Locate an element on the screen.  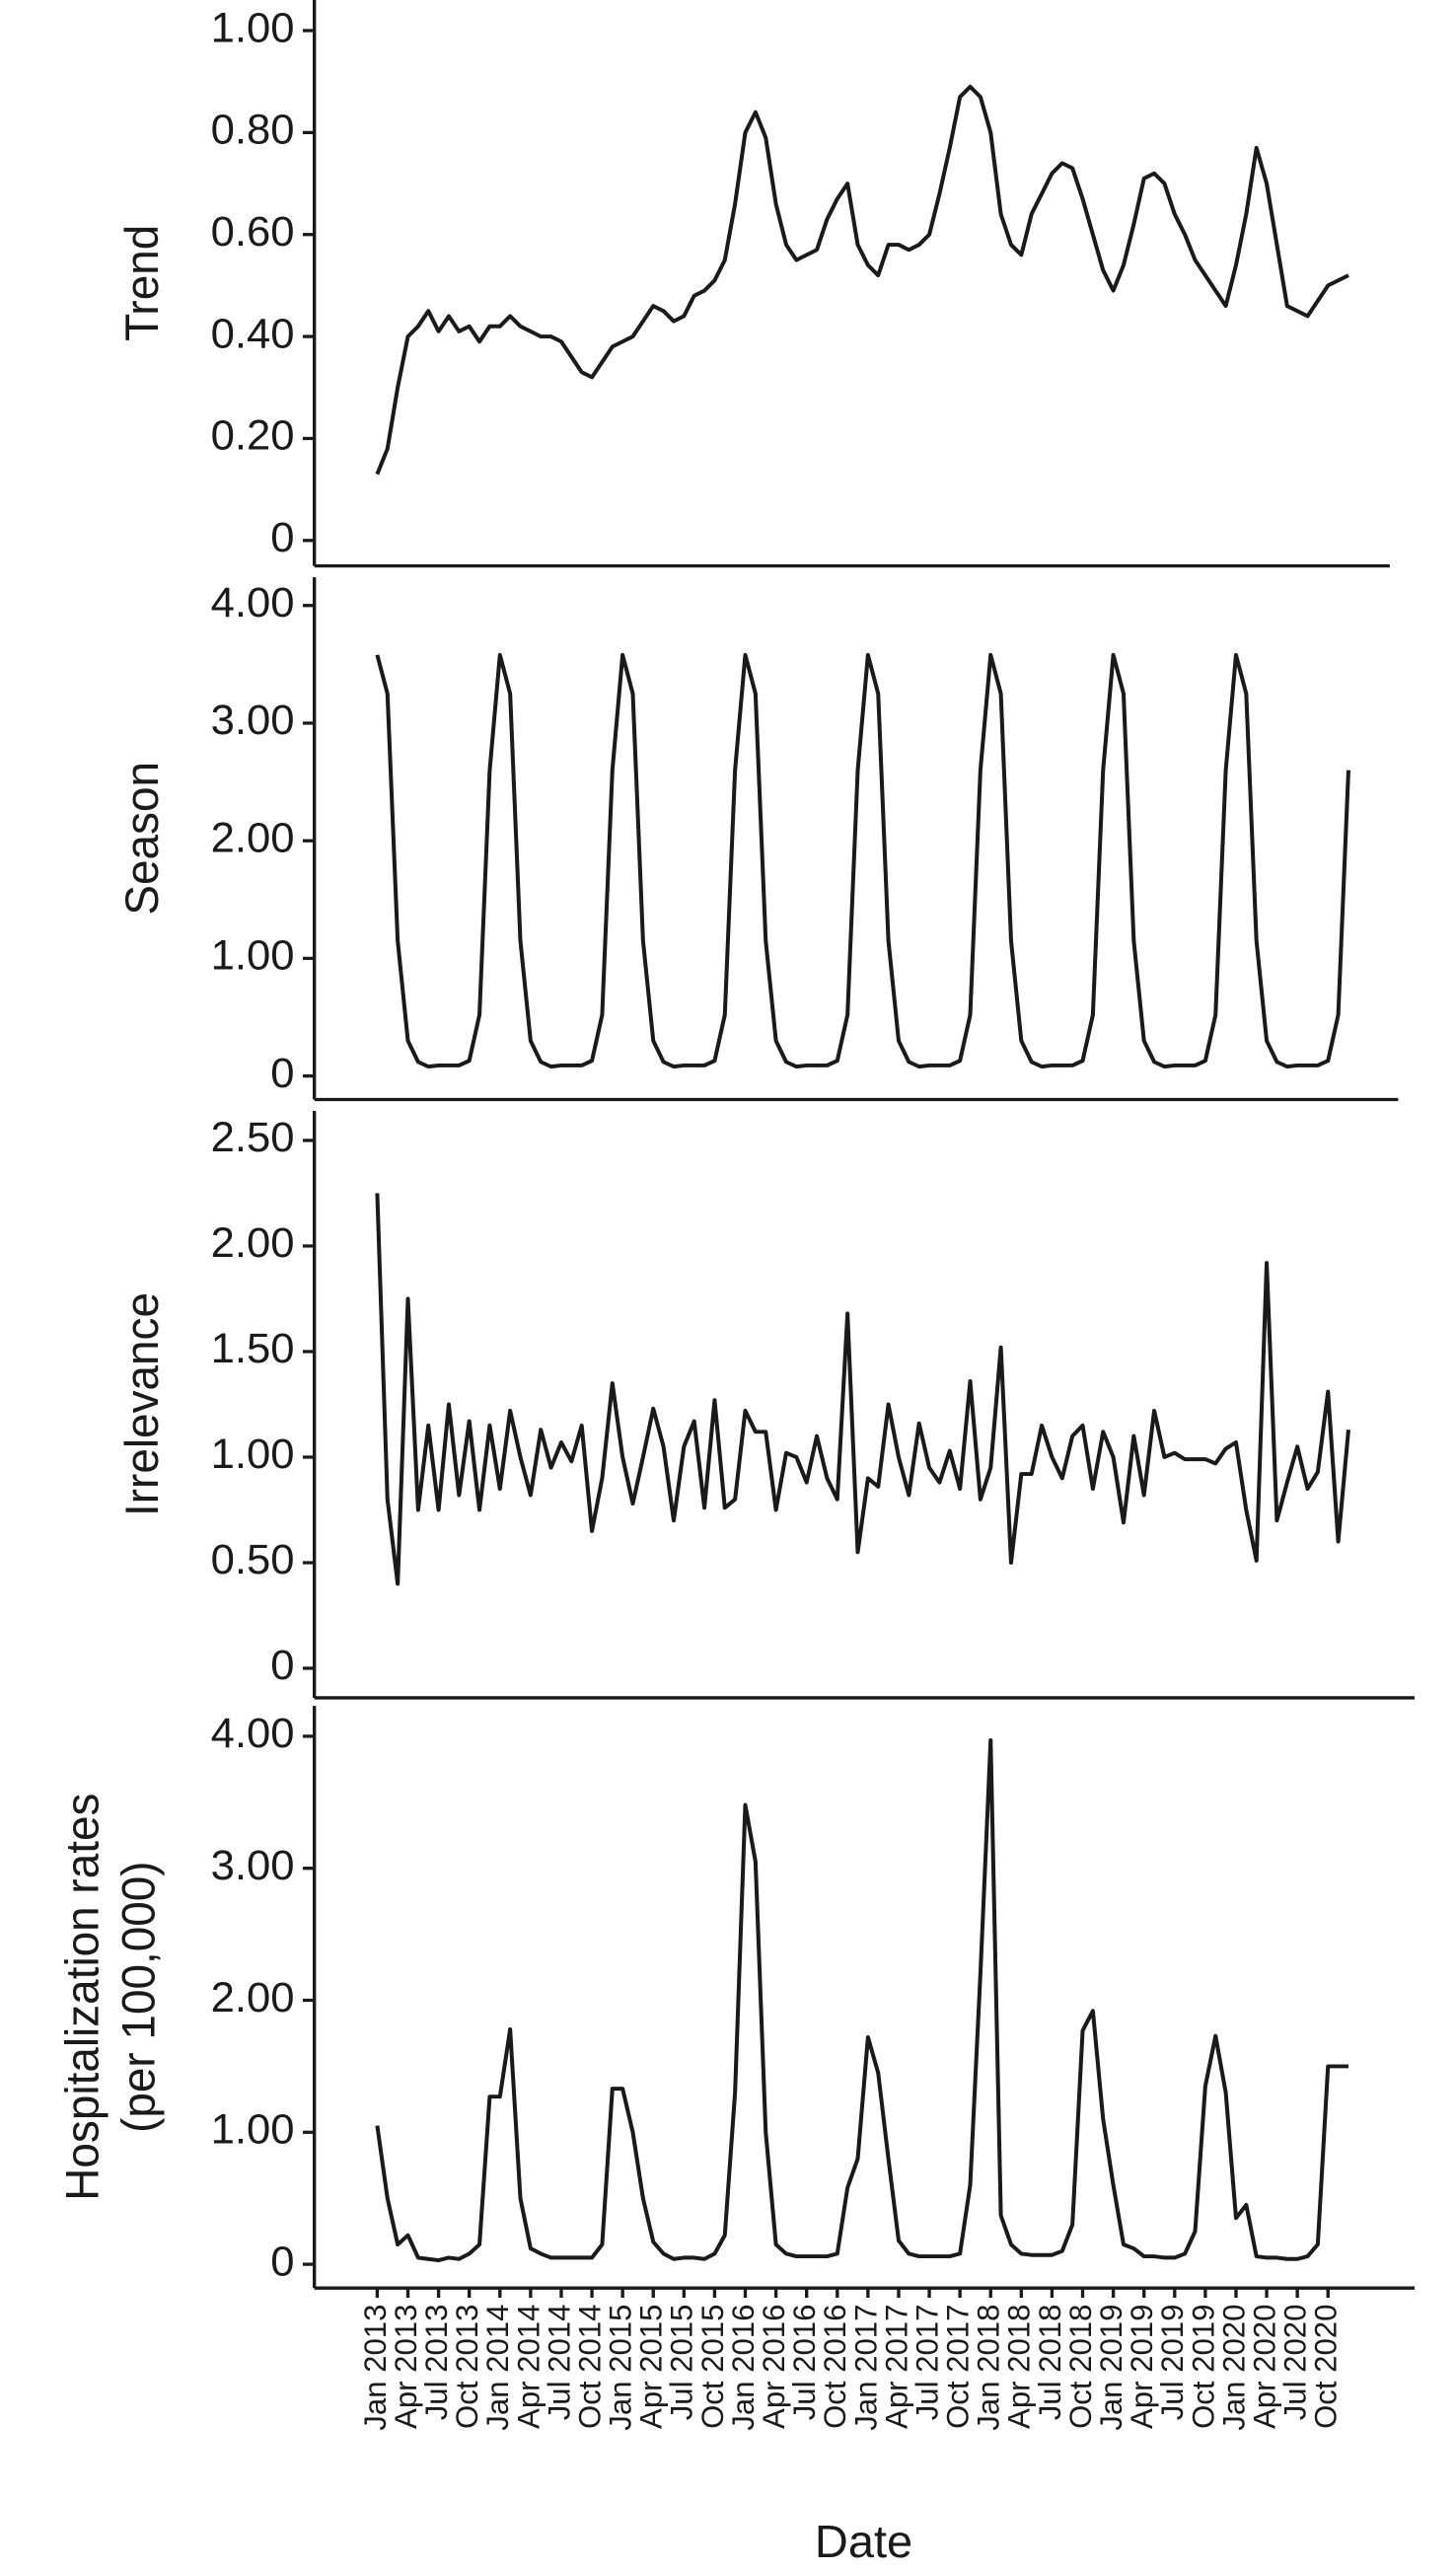
x-tick-label: Apr 2015 is located at coordinates (650, 2367).